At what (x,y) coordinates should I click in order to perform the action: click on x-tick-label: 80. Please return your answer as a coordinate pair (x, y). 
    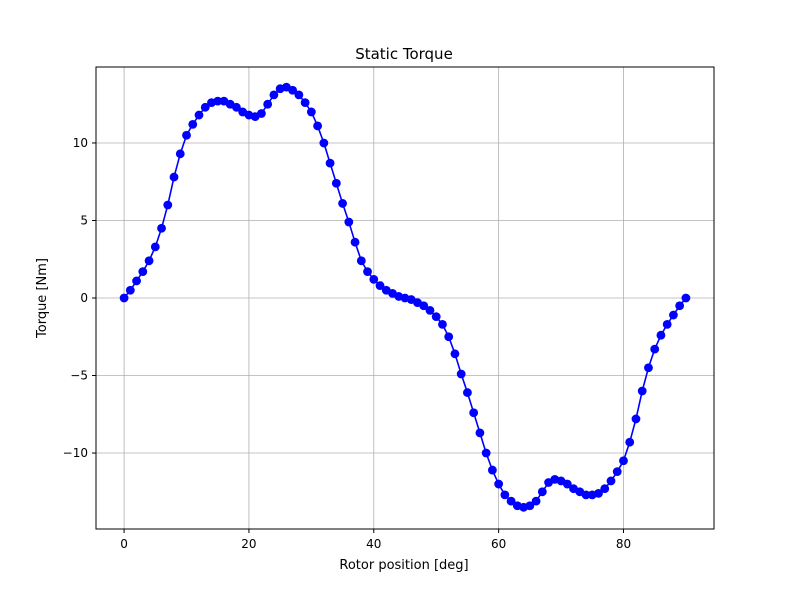
    Looking at the image, I should click on (623, 544).